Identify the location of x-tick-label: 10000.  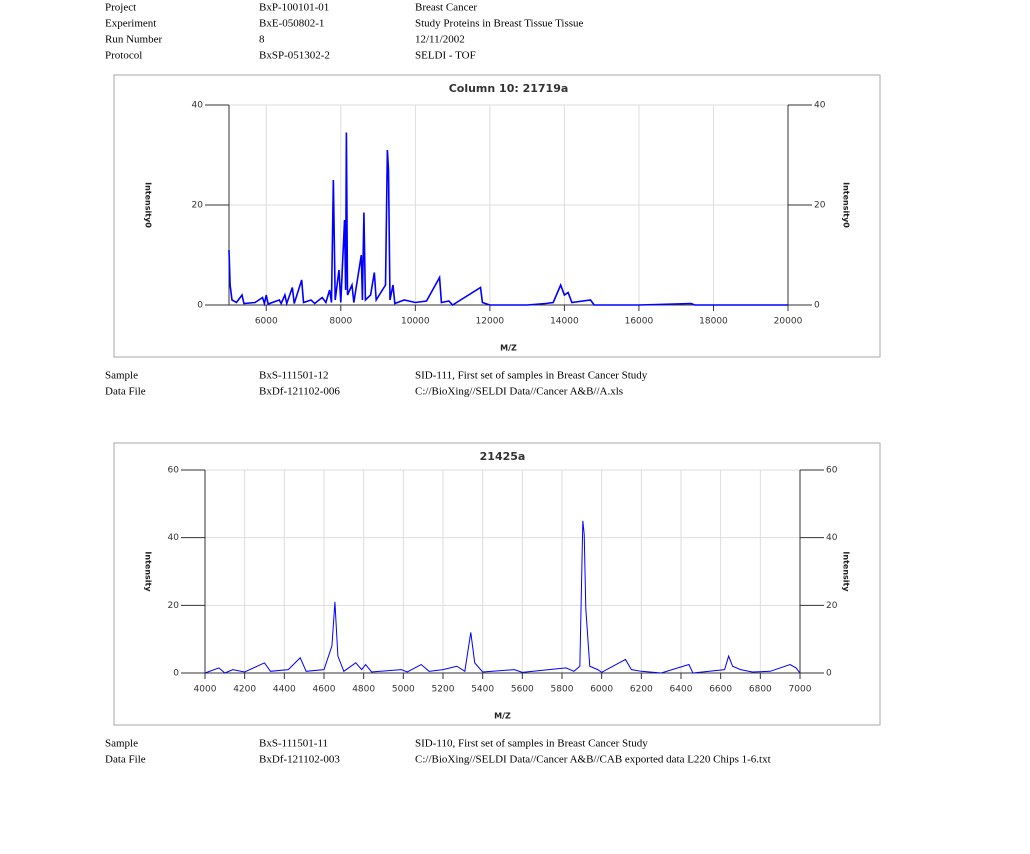
(415, 322).